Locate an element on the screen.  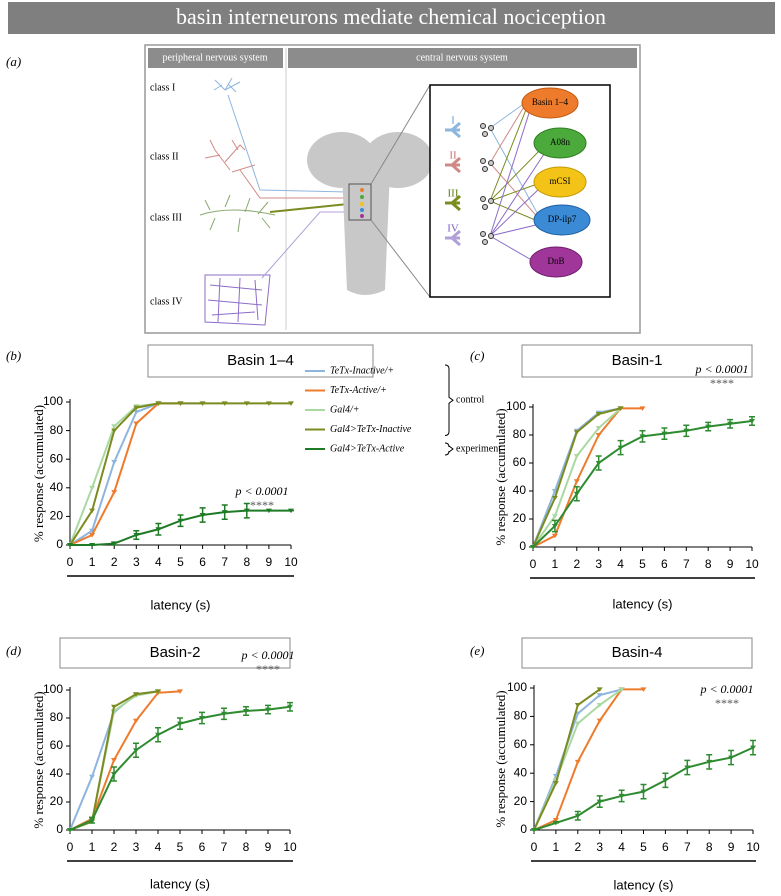
input-neuron is located at coordinates (453, 203).